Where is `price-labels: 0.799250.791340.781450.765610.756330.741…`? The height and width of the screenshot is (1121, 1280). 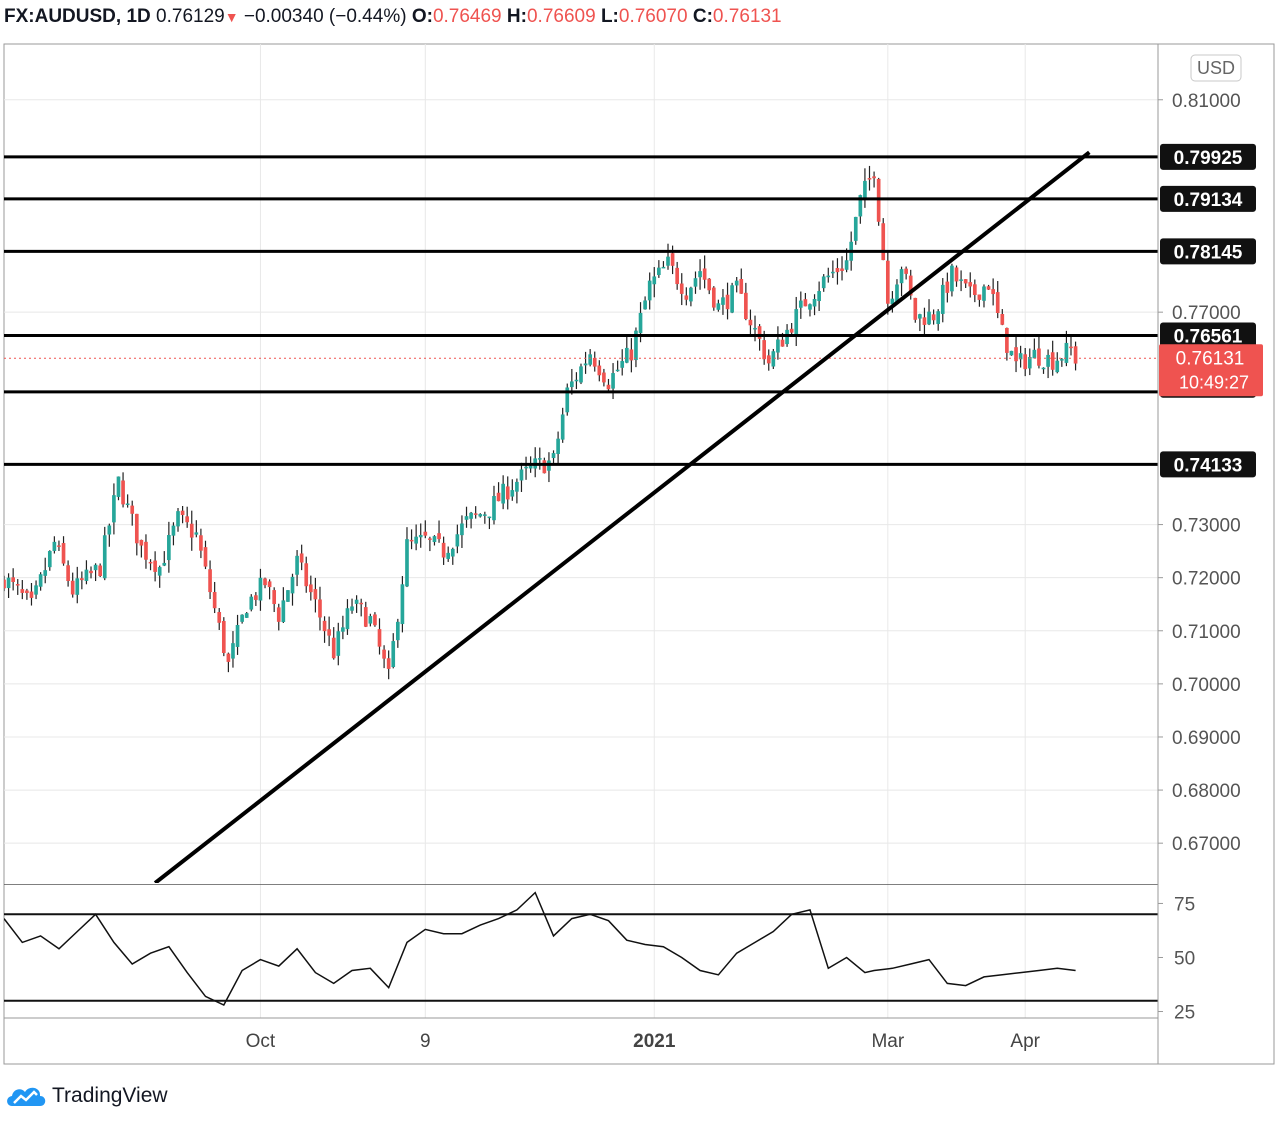 price-labels: 0.799250.791340.781450.765610.756330.741… is located at coordinates (1211, 310).